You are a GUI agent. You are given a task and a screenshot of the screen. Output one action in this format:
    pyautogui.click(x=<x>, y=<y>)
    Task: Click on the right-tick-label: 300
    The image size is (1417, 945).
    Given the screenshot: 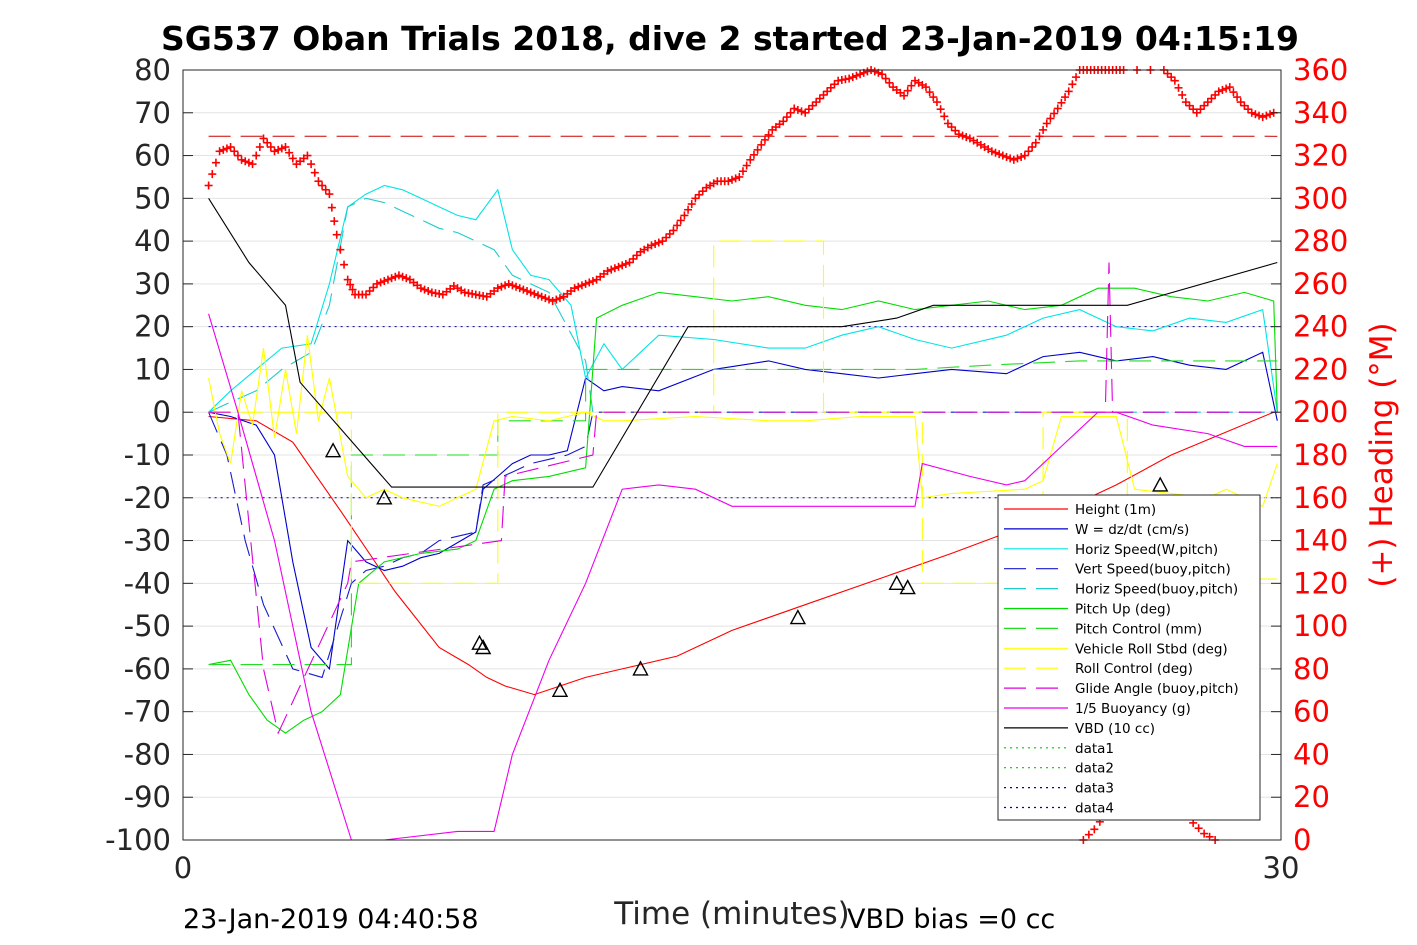 What is the action you would take?
    pyautogui.click(x=1320, y=198)
    